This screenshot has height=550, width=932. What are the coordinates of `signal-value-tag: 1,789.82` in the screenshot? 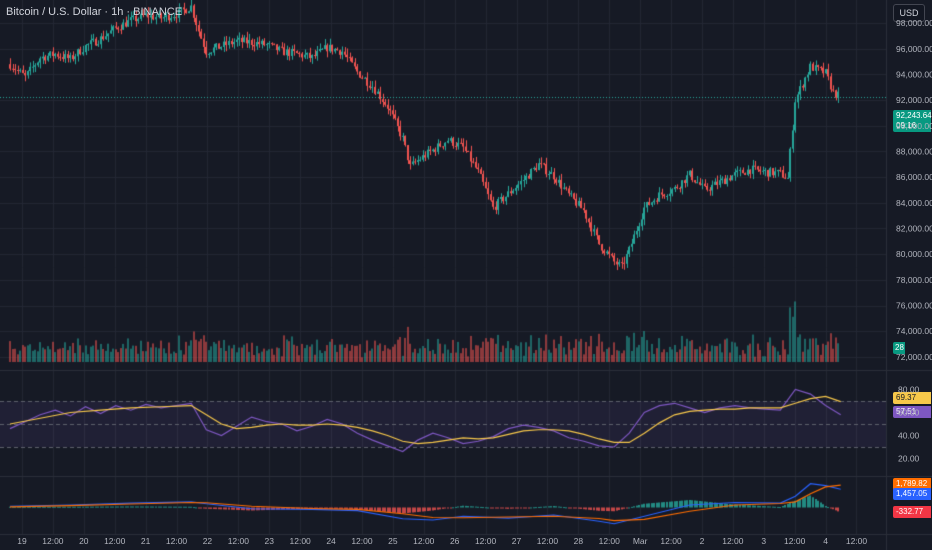 It's located at (912, 484).